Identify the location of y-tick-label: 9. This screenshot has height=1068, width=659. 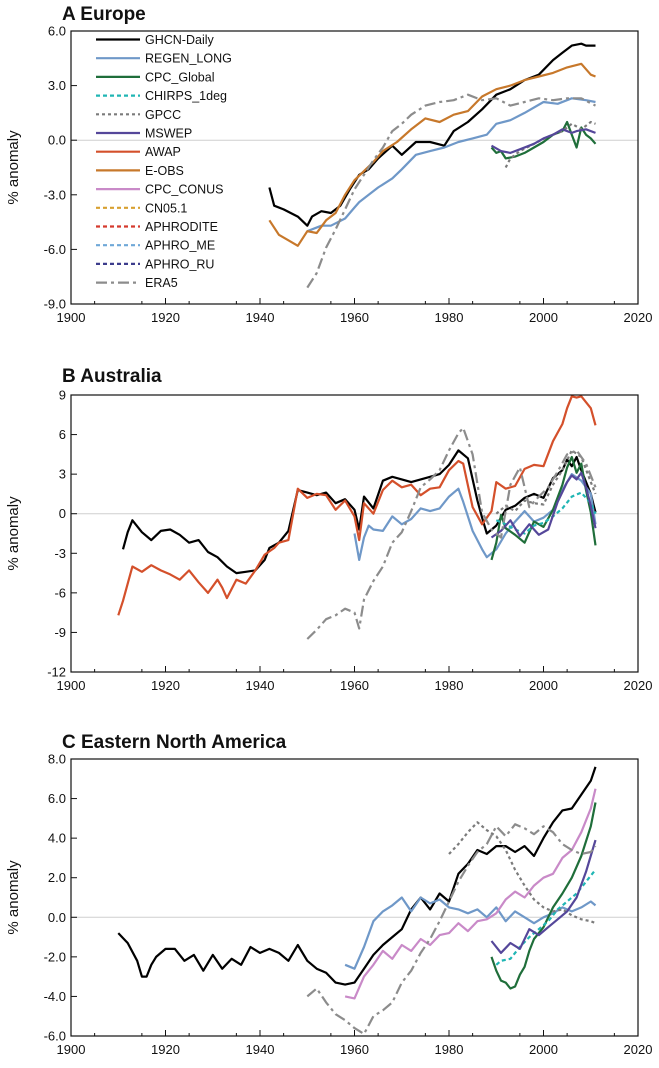
(62, 395).